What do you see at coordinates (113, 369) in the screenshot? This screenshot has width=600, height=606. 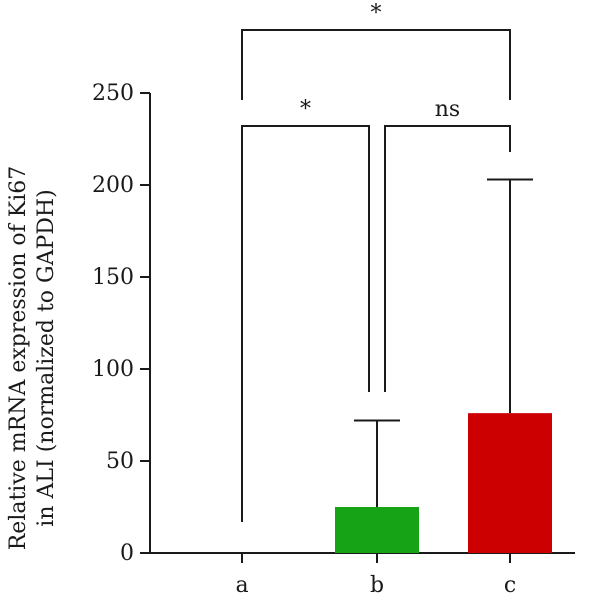 I see `y-tick-label: 100` at bounding box center [113, 369].